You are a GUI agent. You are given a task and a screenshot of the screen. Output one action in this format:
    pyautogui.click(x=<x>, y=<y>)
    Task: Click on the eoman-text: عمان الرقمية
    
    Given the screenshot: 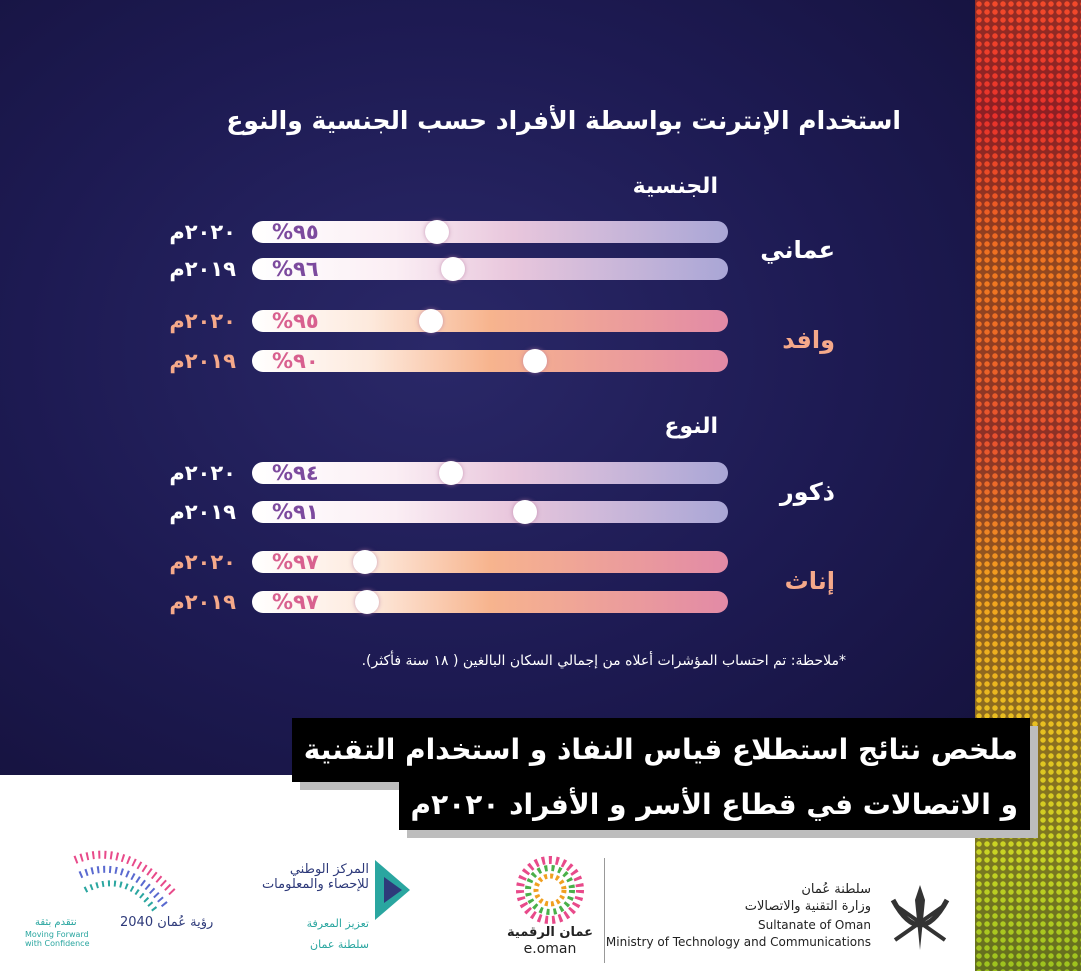 What is the action you would take?
    pyautogui.click(x=550, y=932)
    